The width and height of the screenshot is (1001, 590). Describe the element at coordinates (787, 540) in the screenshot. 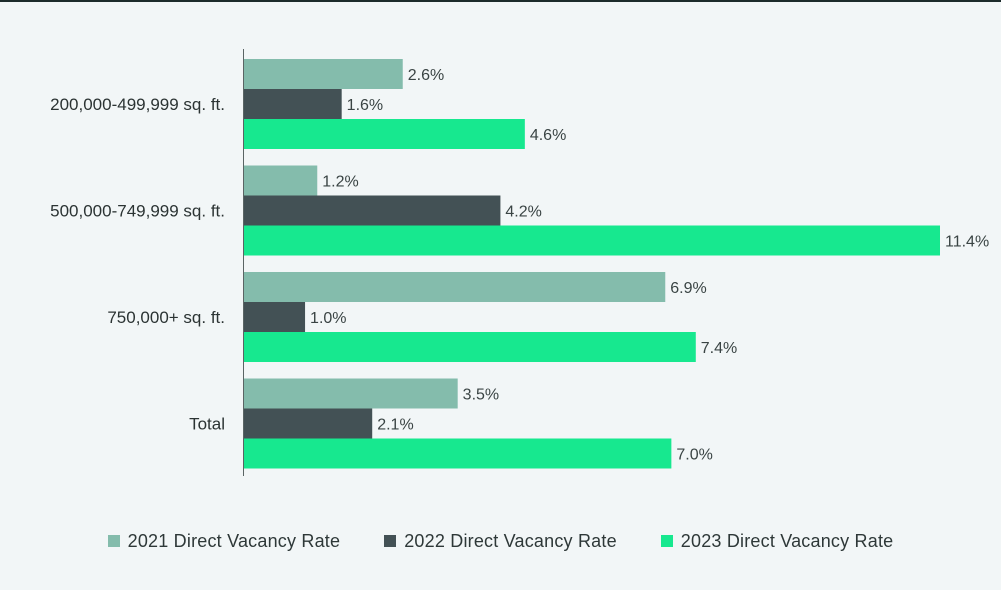

I see `legend-label-2023: 2023 Direct Vacancy Rate` at that location.